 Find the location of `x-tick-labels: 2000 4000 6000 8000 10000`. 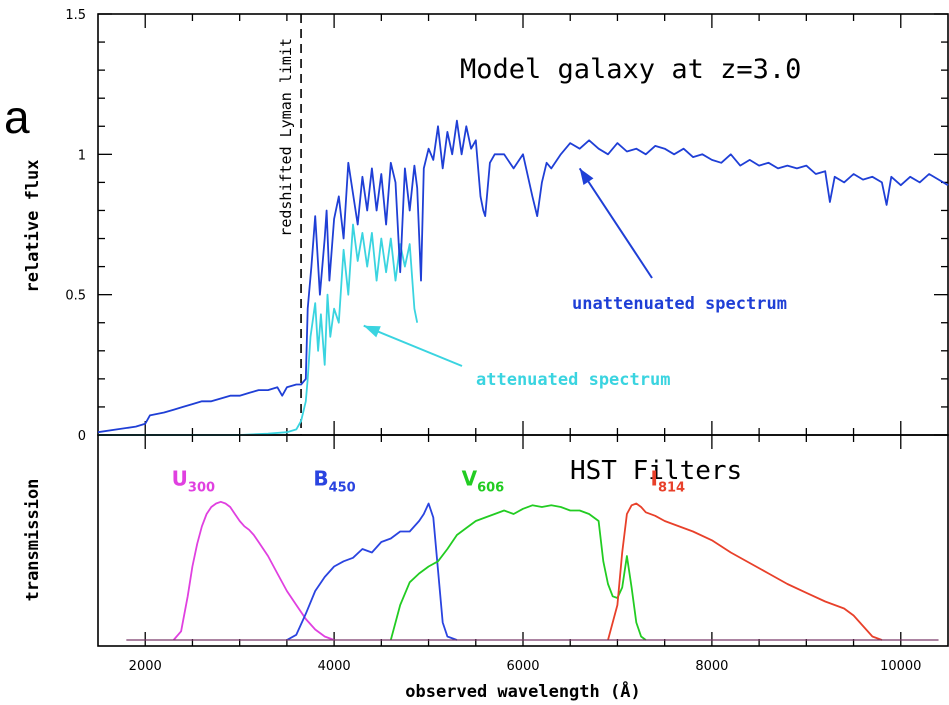

x-tick-labels: 2000 4000 6000 8000 10000 is located at coordinates (525, 666).